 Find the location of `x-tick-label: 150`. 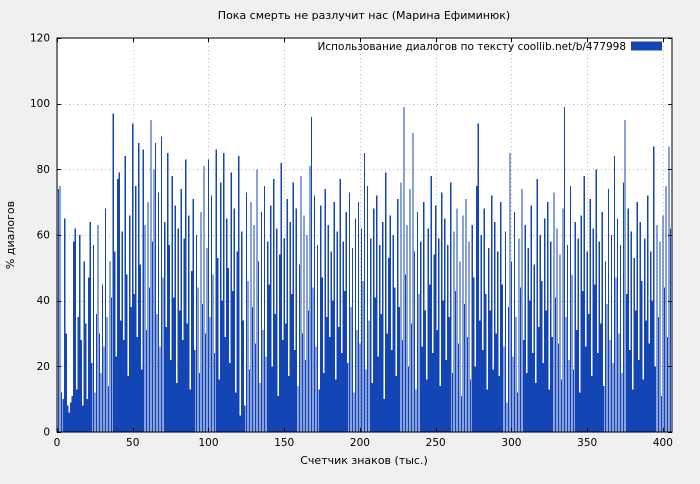

x-tick-label: 150 is located at coordinates (284, 443).